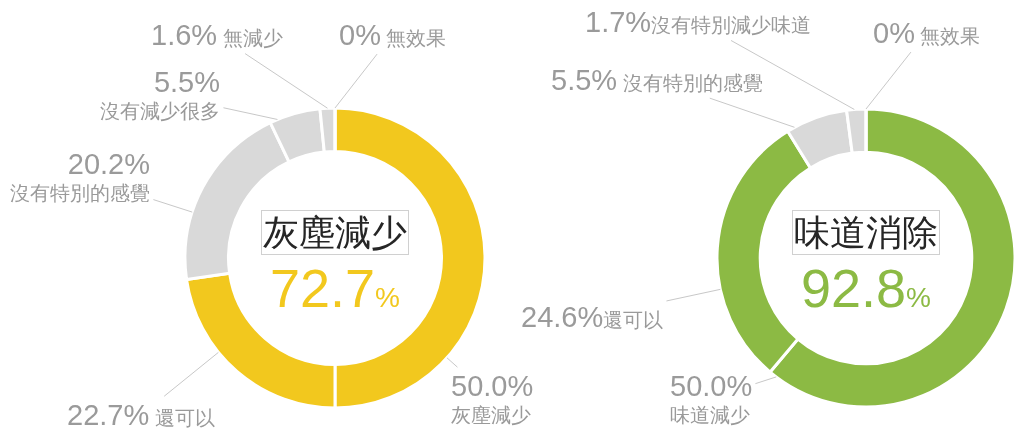 The image size is (1024, 446). I want to click on data-label: 22.7%, so click(108, 415).